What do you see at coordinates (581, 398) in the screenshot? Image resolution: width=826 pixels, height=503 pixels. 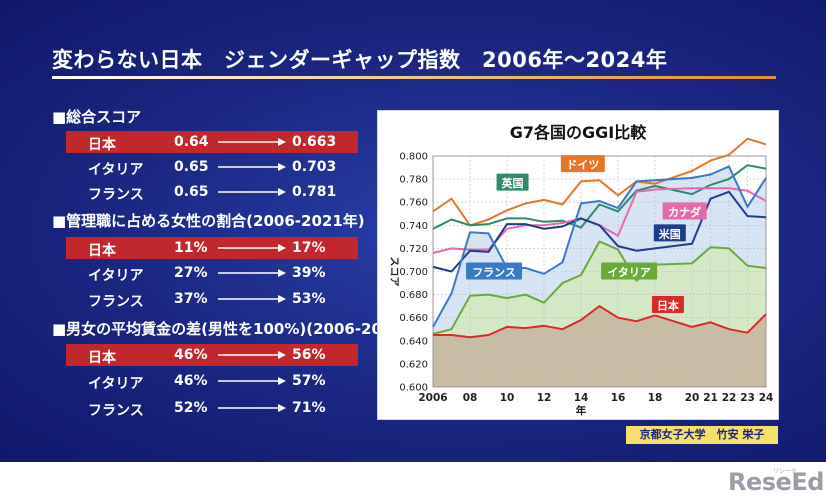 I see `x-tick-label: 14` at bounding box center [581, 398].